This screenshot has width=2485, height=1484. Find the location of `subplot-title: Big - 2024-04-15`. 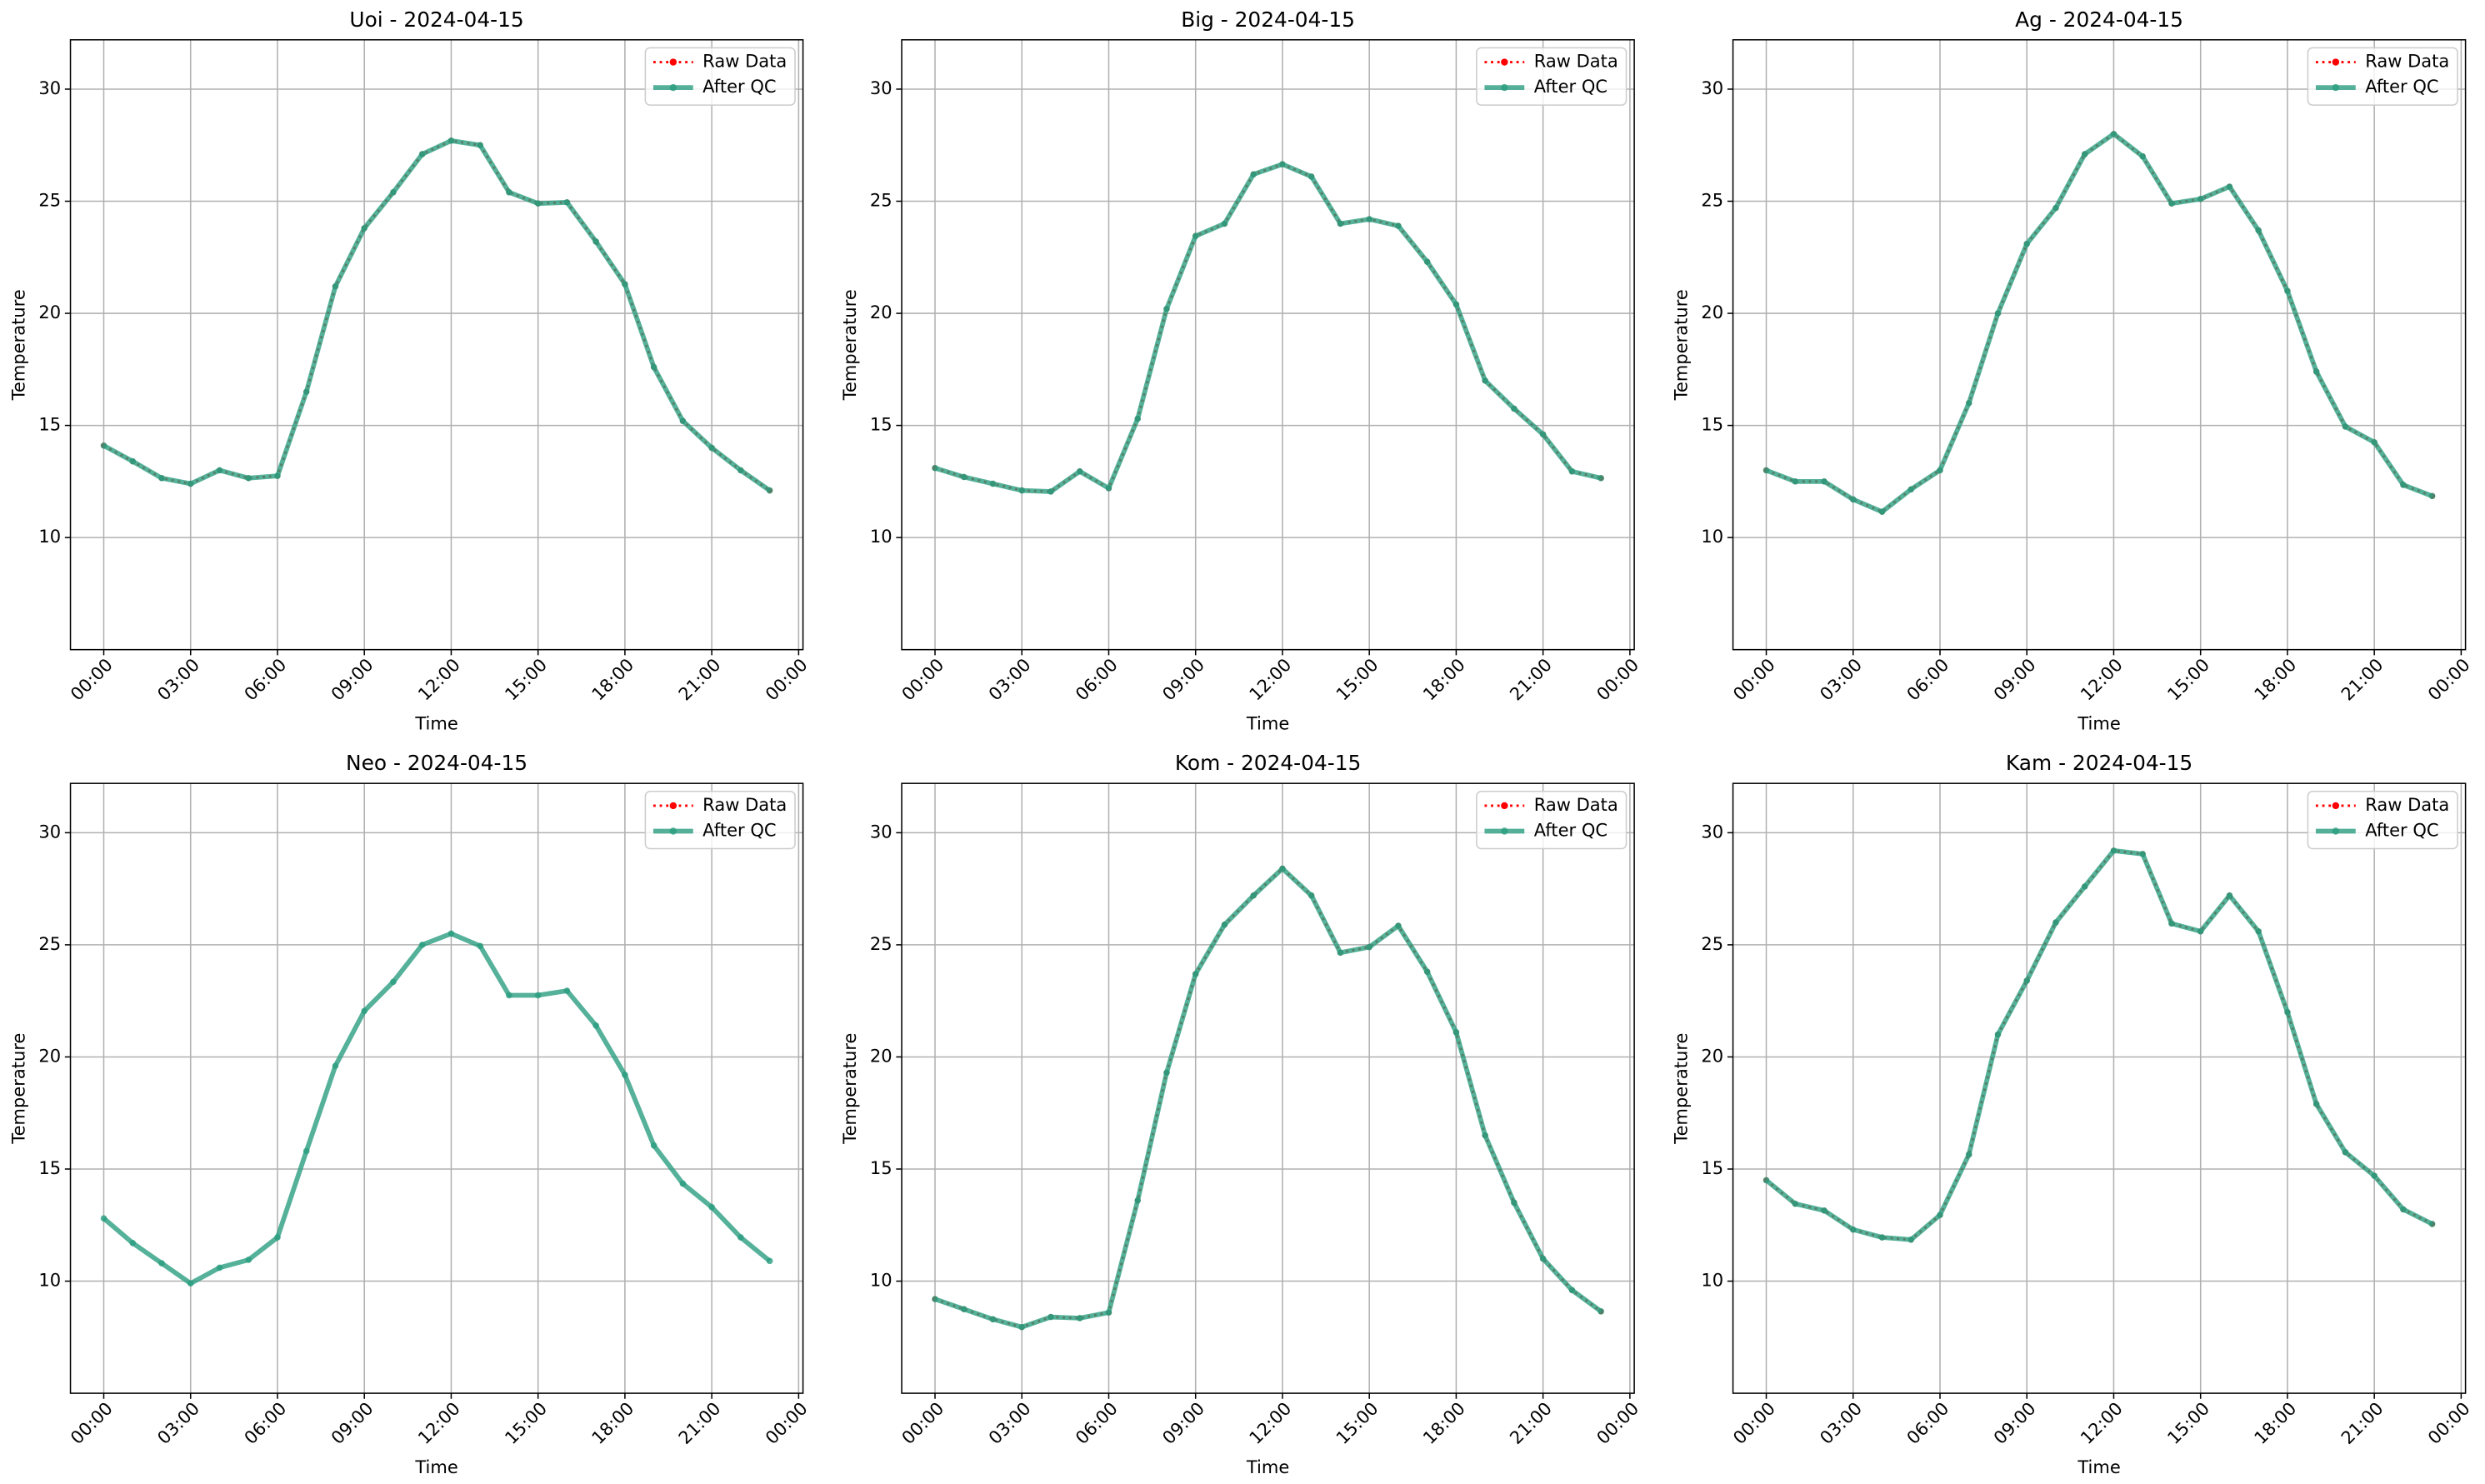

subplot-title: Big - 2024-04-15 is located at coordinates (1268, 19).